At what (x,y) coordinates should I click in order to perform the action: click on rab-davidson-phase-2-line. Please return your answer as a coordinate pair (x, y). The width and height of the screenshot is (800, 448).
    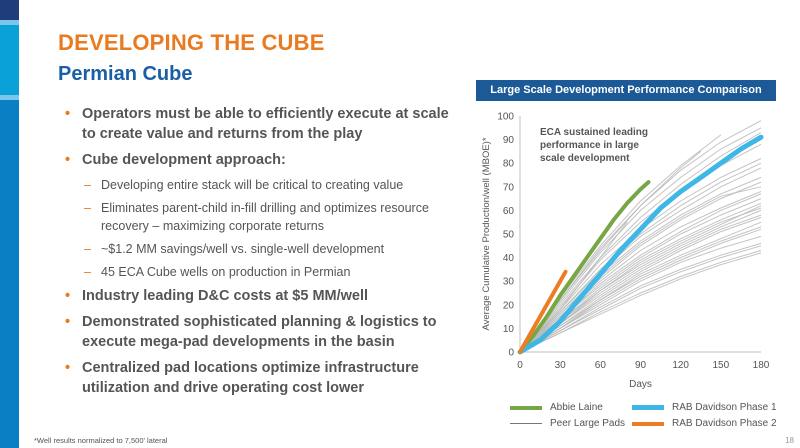
    Looking at the image, I should click on (543, 311).